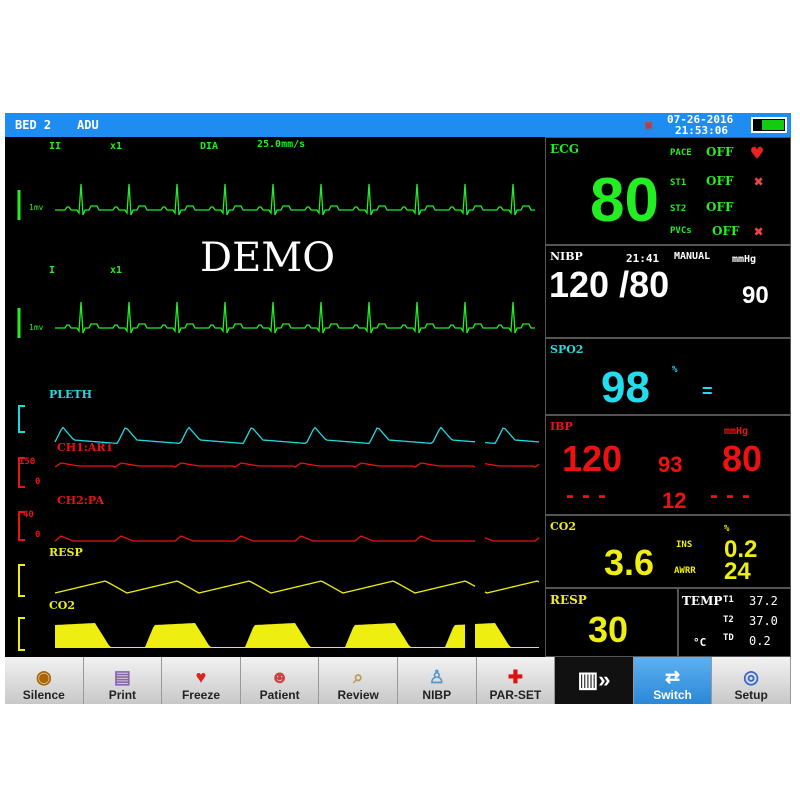 This screenshot has height=800, width=800. What do you see at coordinates (700, 642) in the screenshot?
I see `temp-unit: °C` at bounding box center [700, 642].